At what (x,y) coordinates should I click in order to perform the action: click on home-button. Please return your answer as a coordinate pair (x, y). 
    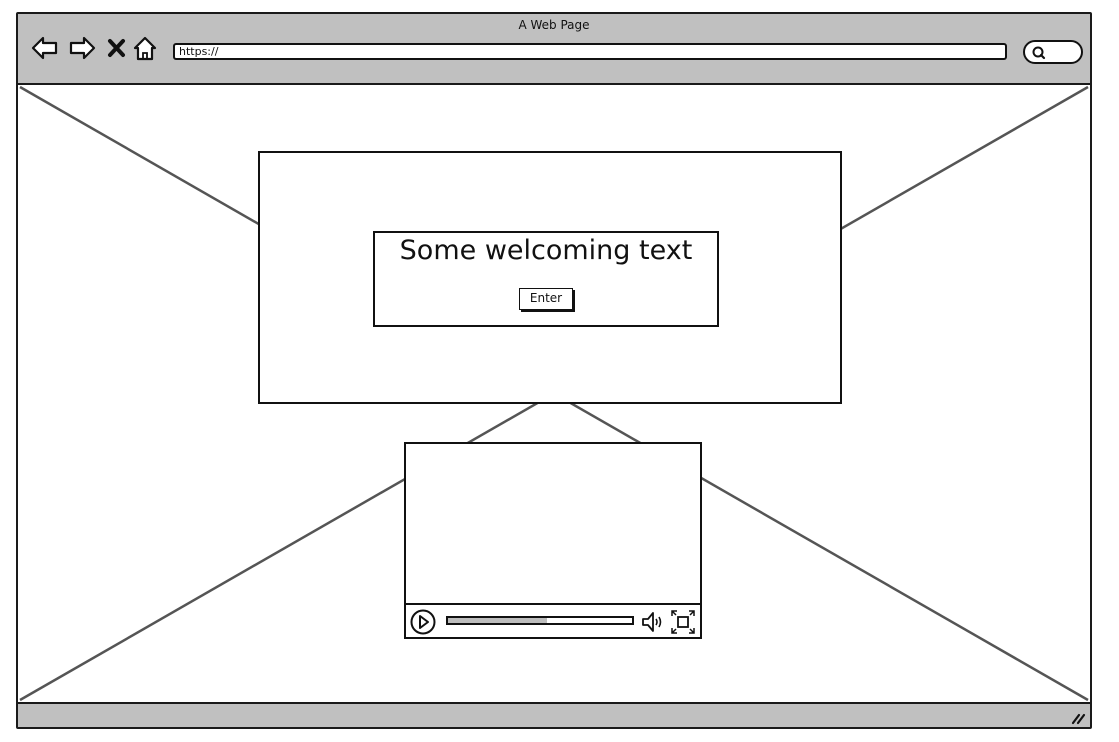
    Looking at the image, I should click on (145, 48).